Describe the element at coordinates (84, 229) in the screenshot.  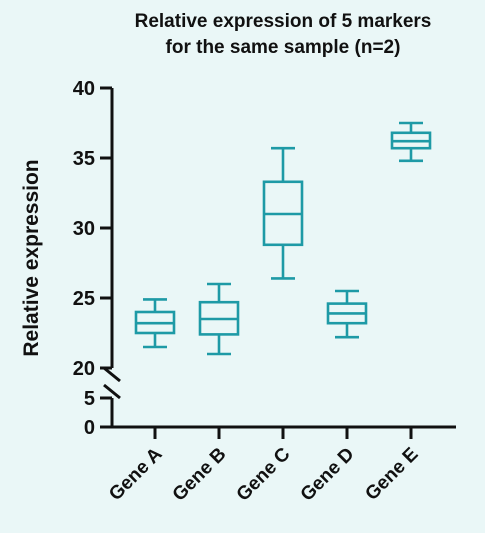
I see `y-tick-label: 30` at that location.